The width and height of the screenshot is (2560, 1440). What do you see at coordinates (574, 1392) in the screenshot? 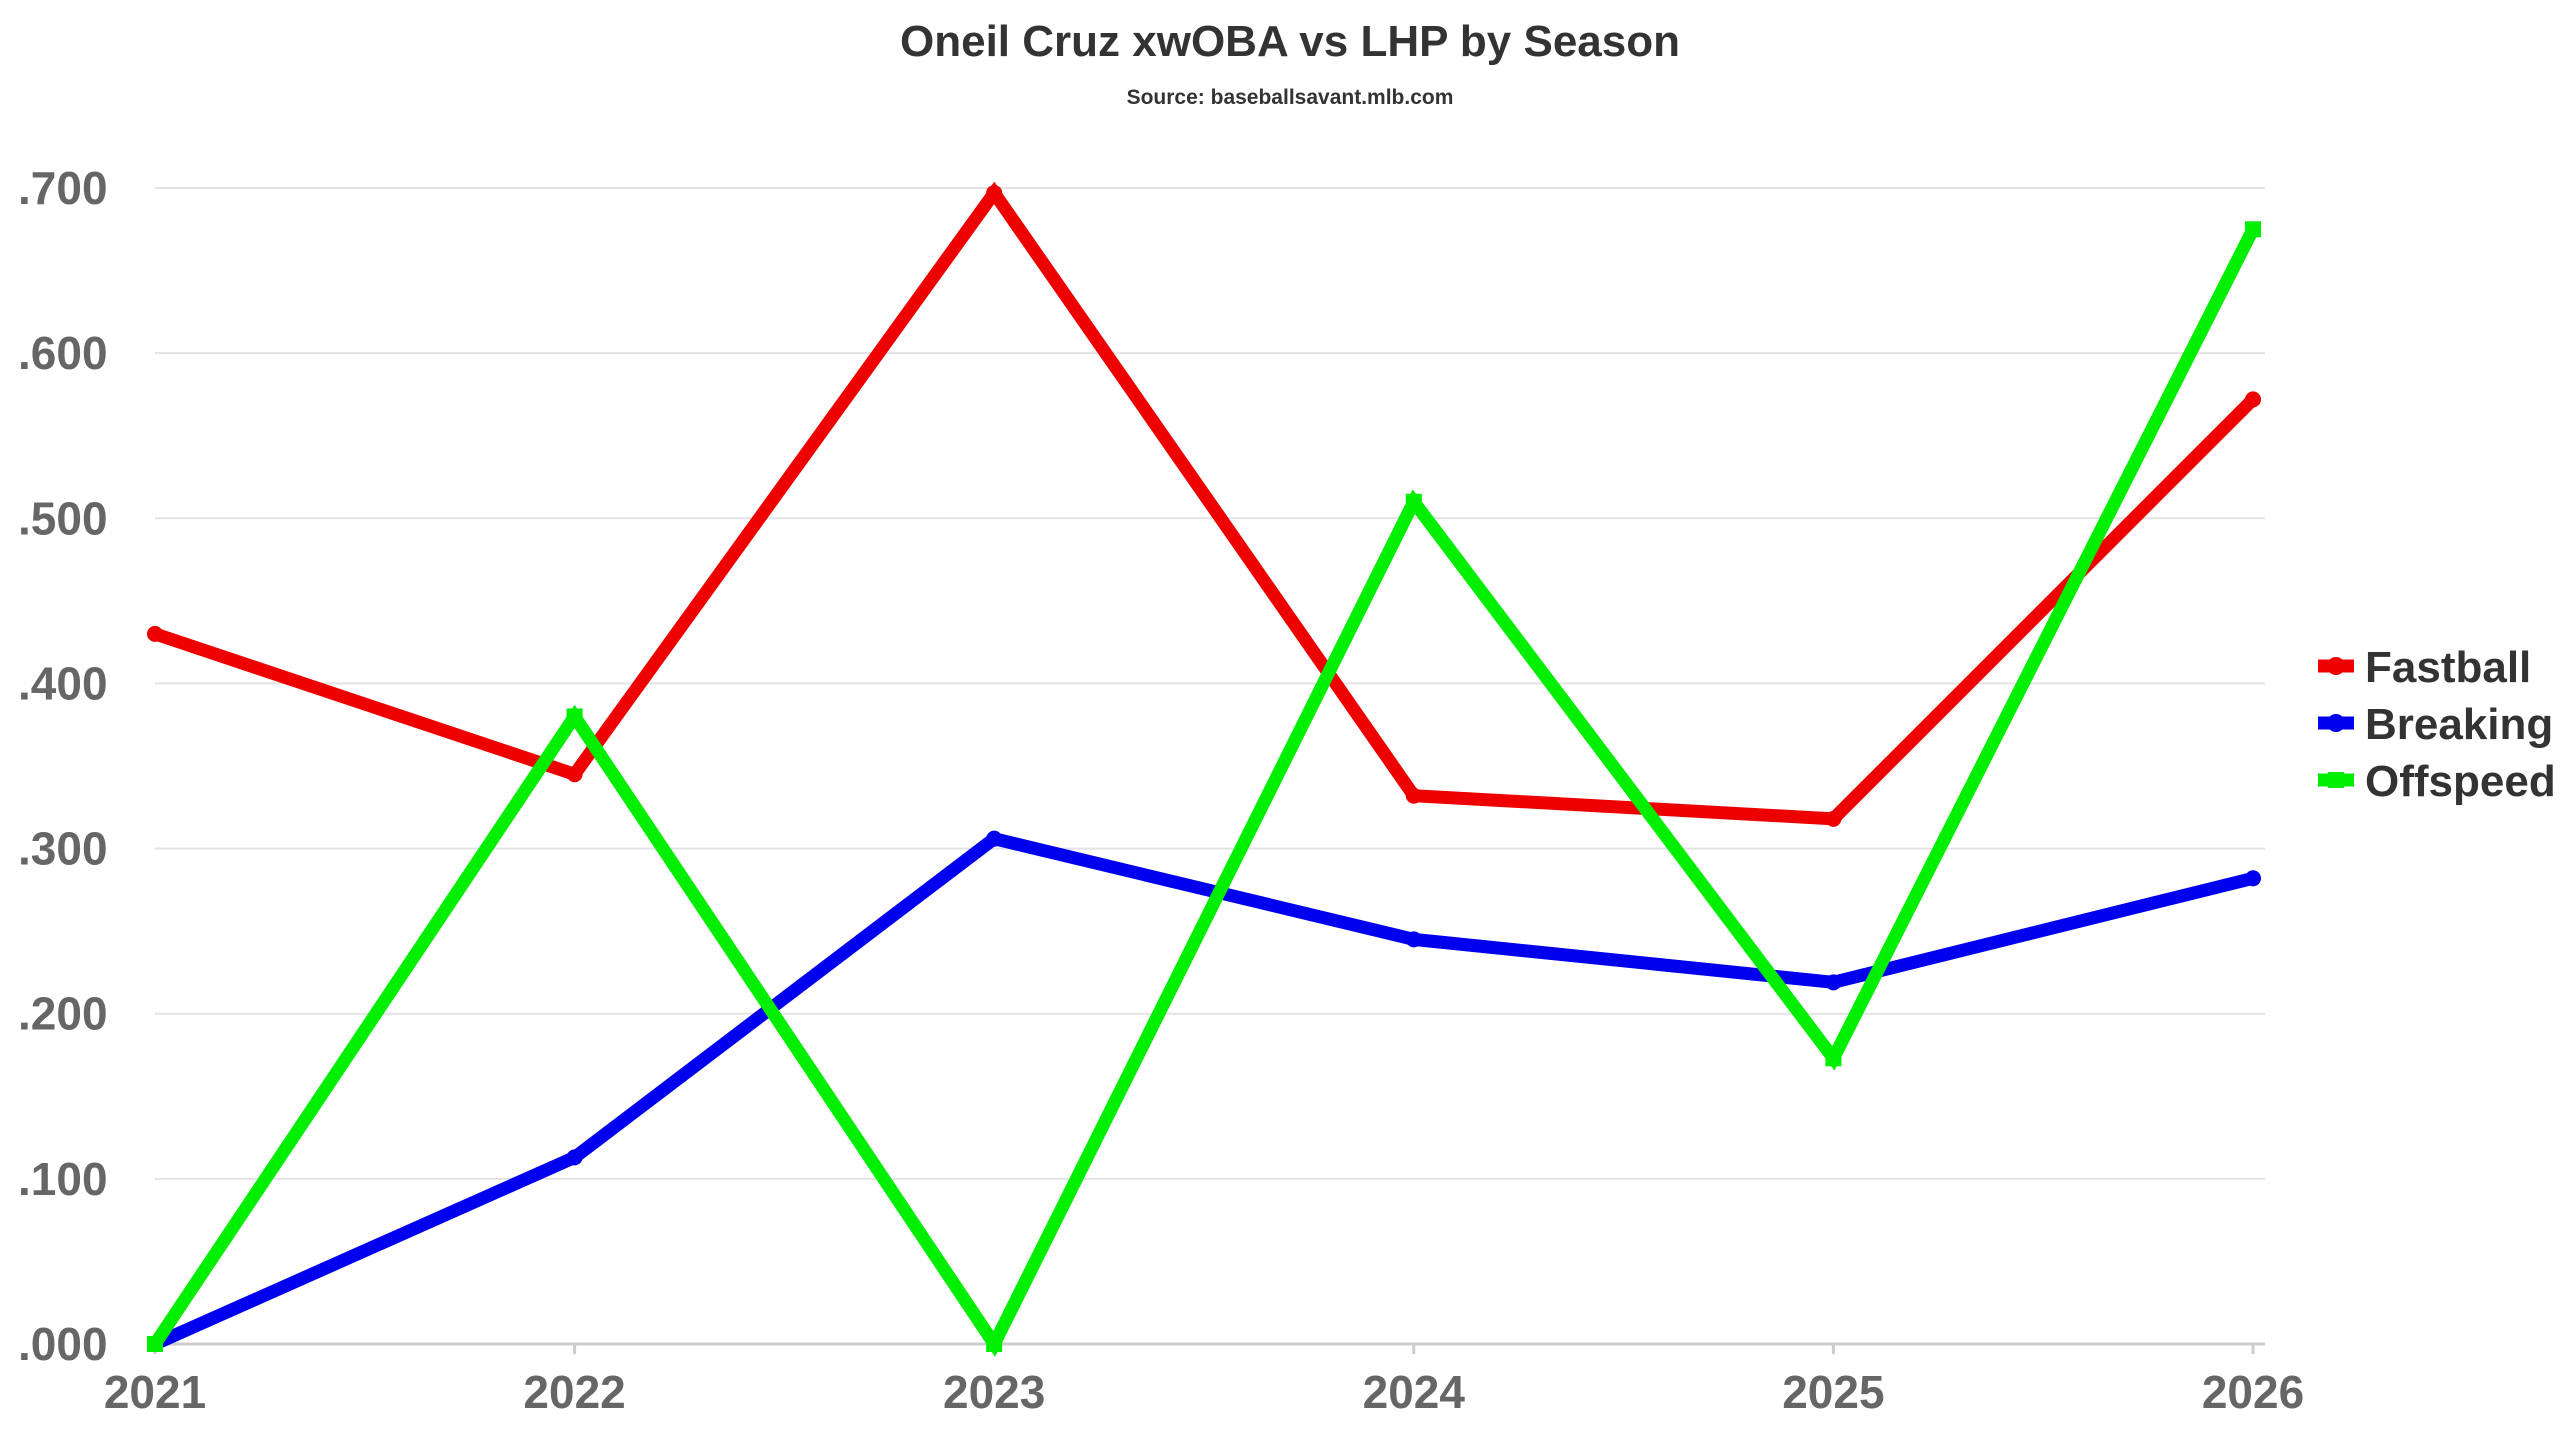
I see `x-tick-label: 2022` at bounding box center [574, 1392].